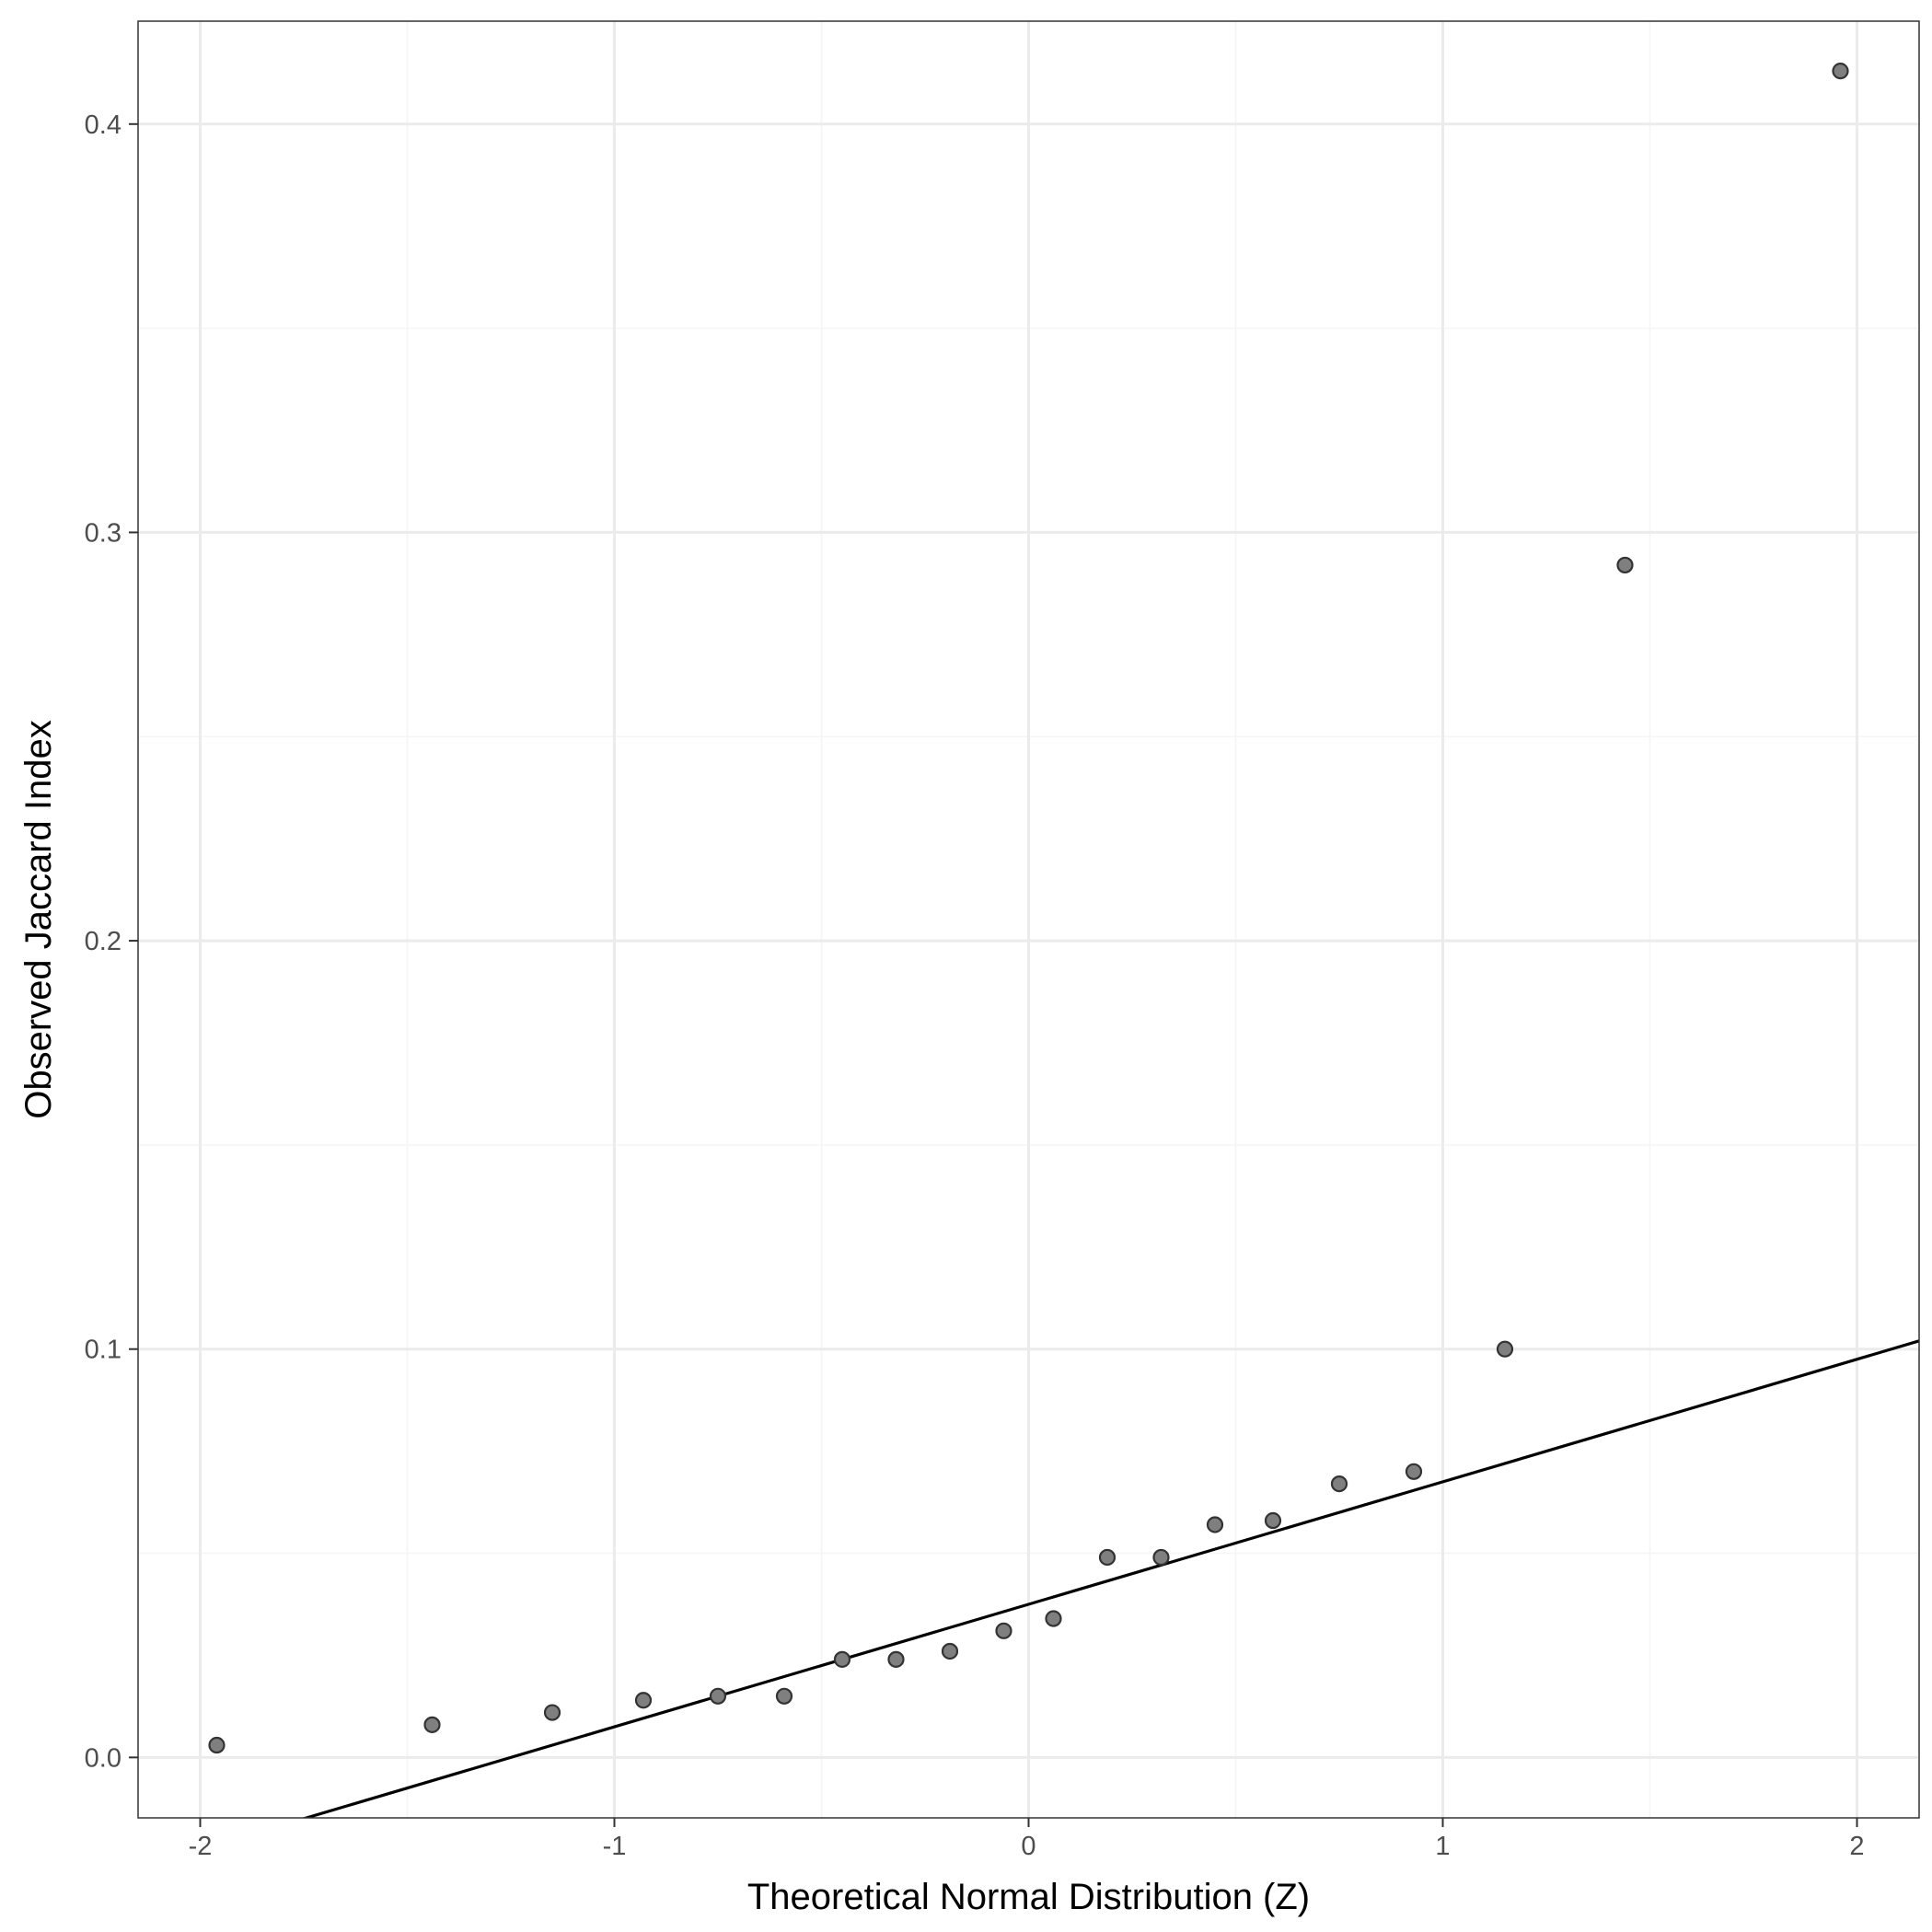 The width and height of the screenshot is (1932, 1932). What do you see at coordinates (103, 1758) in the screenshot?
I see `y-tick-label: 0.0` at bounding box center [103, 1758].